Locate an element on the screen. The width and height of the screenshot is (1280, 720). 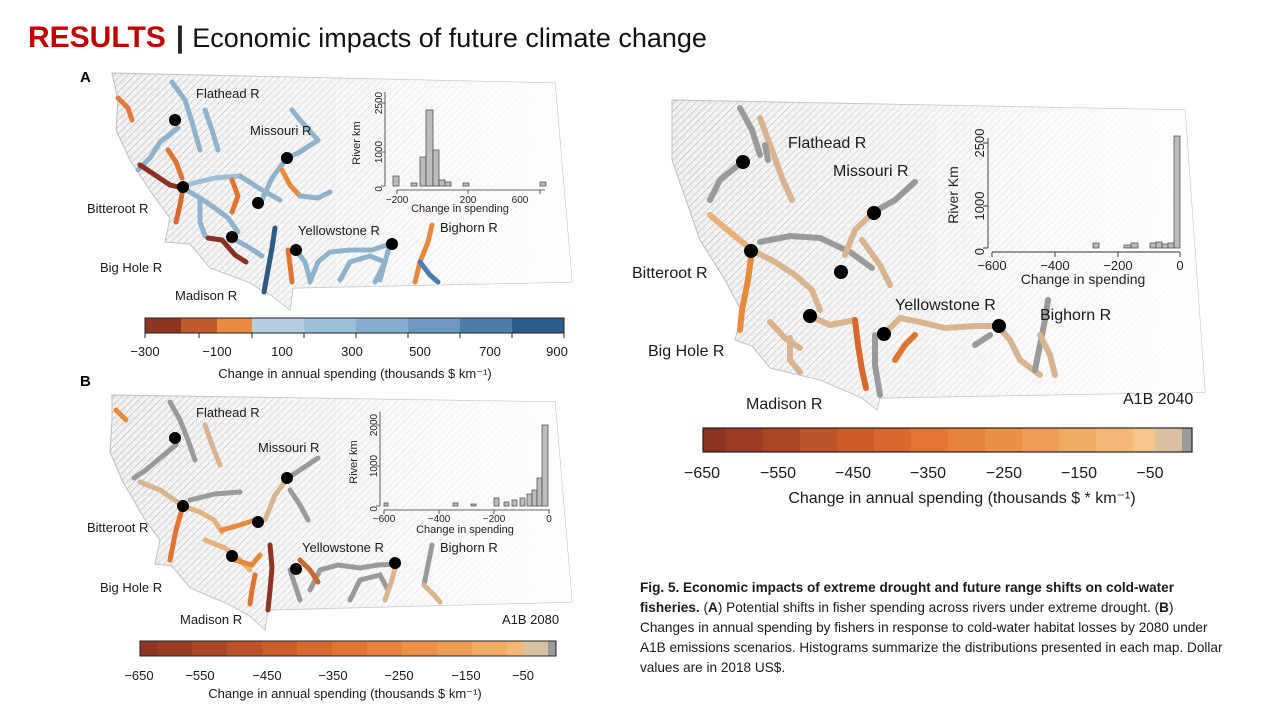
cbar-a-tick-1: −100 is located at coordinates (216, 351).